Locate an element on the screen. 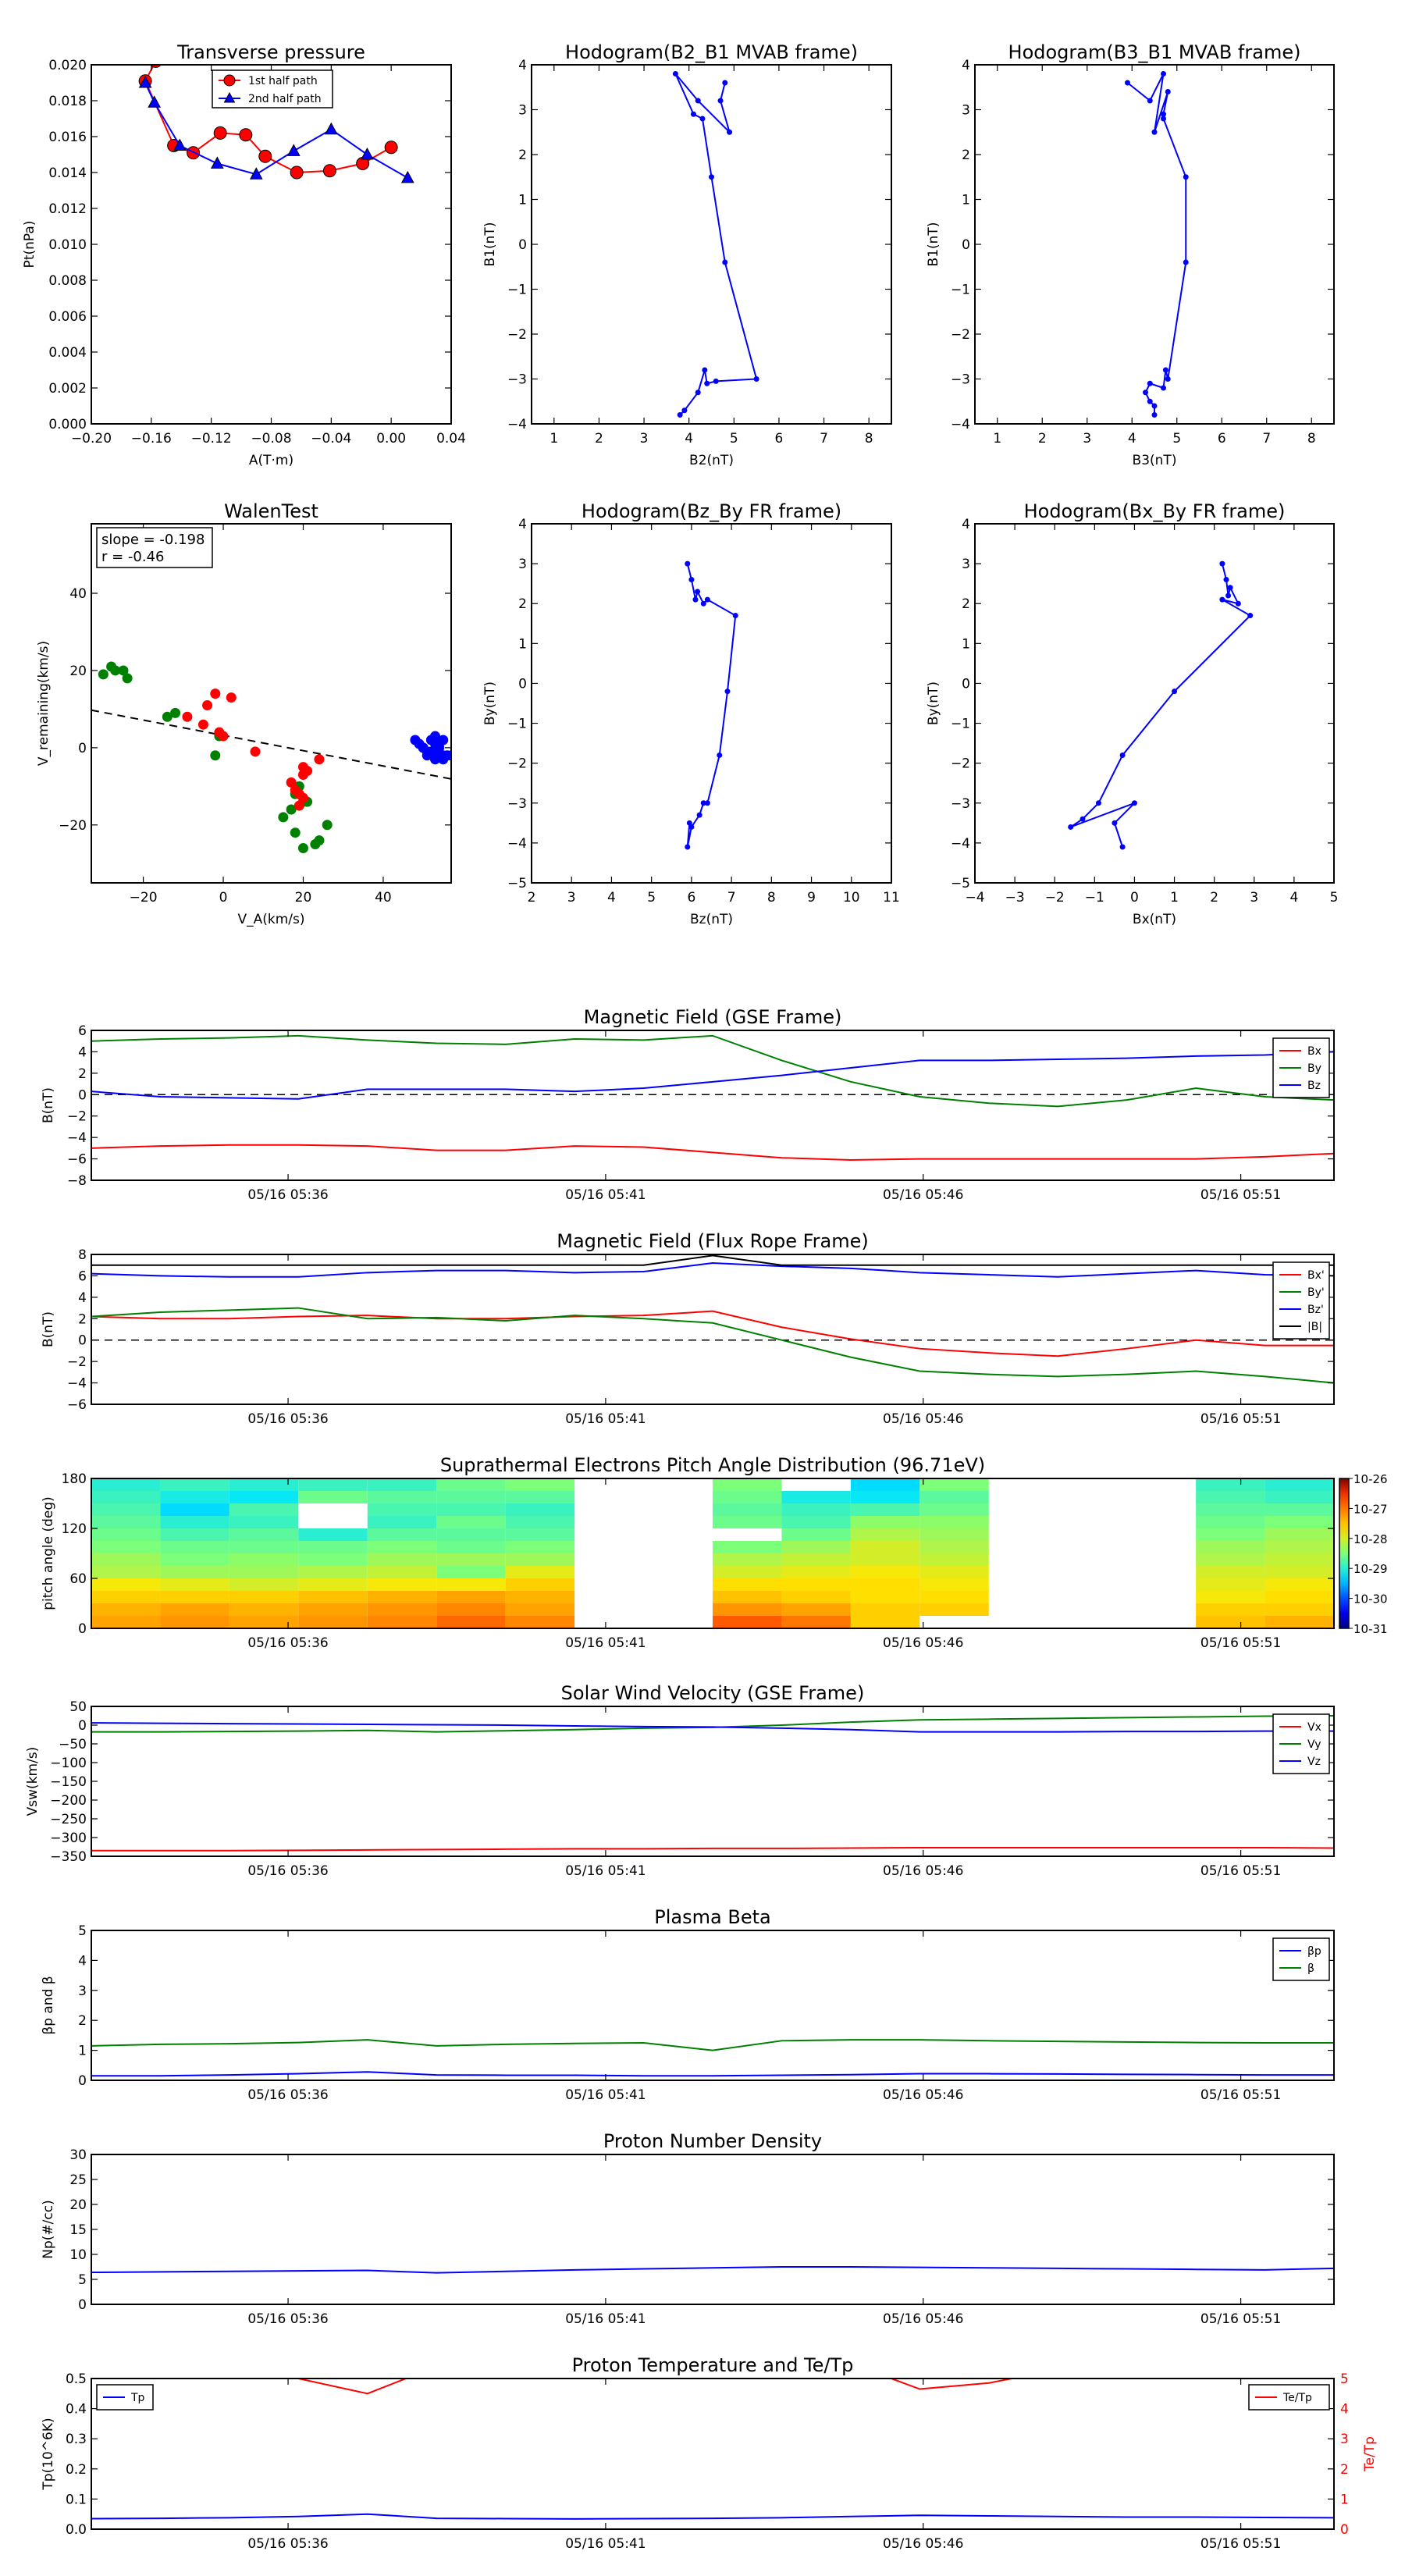  x-tick-label: −1 is located at coordinates (1094, 898).